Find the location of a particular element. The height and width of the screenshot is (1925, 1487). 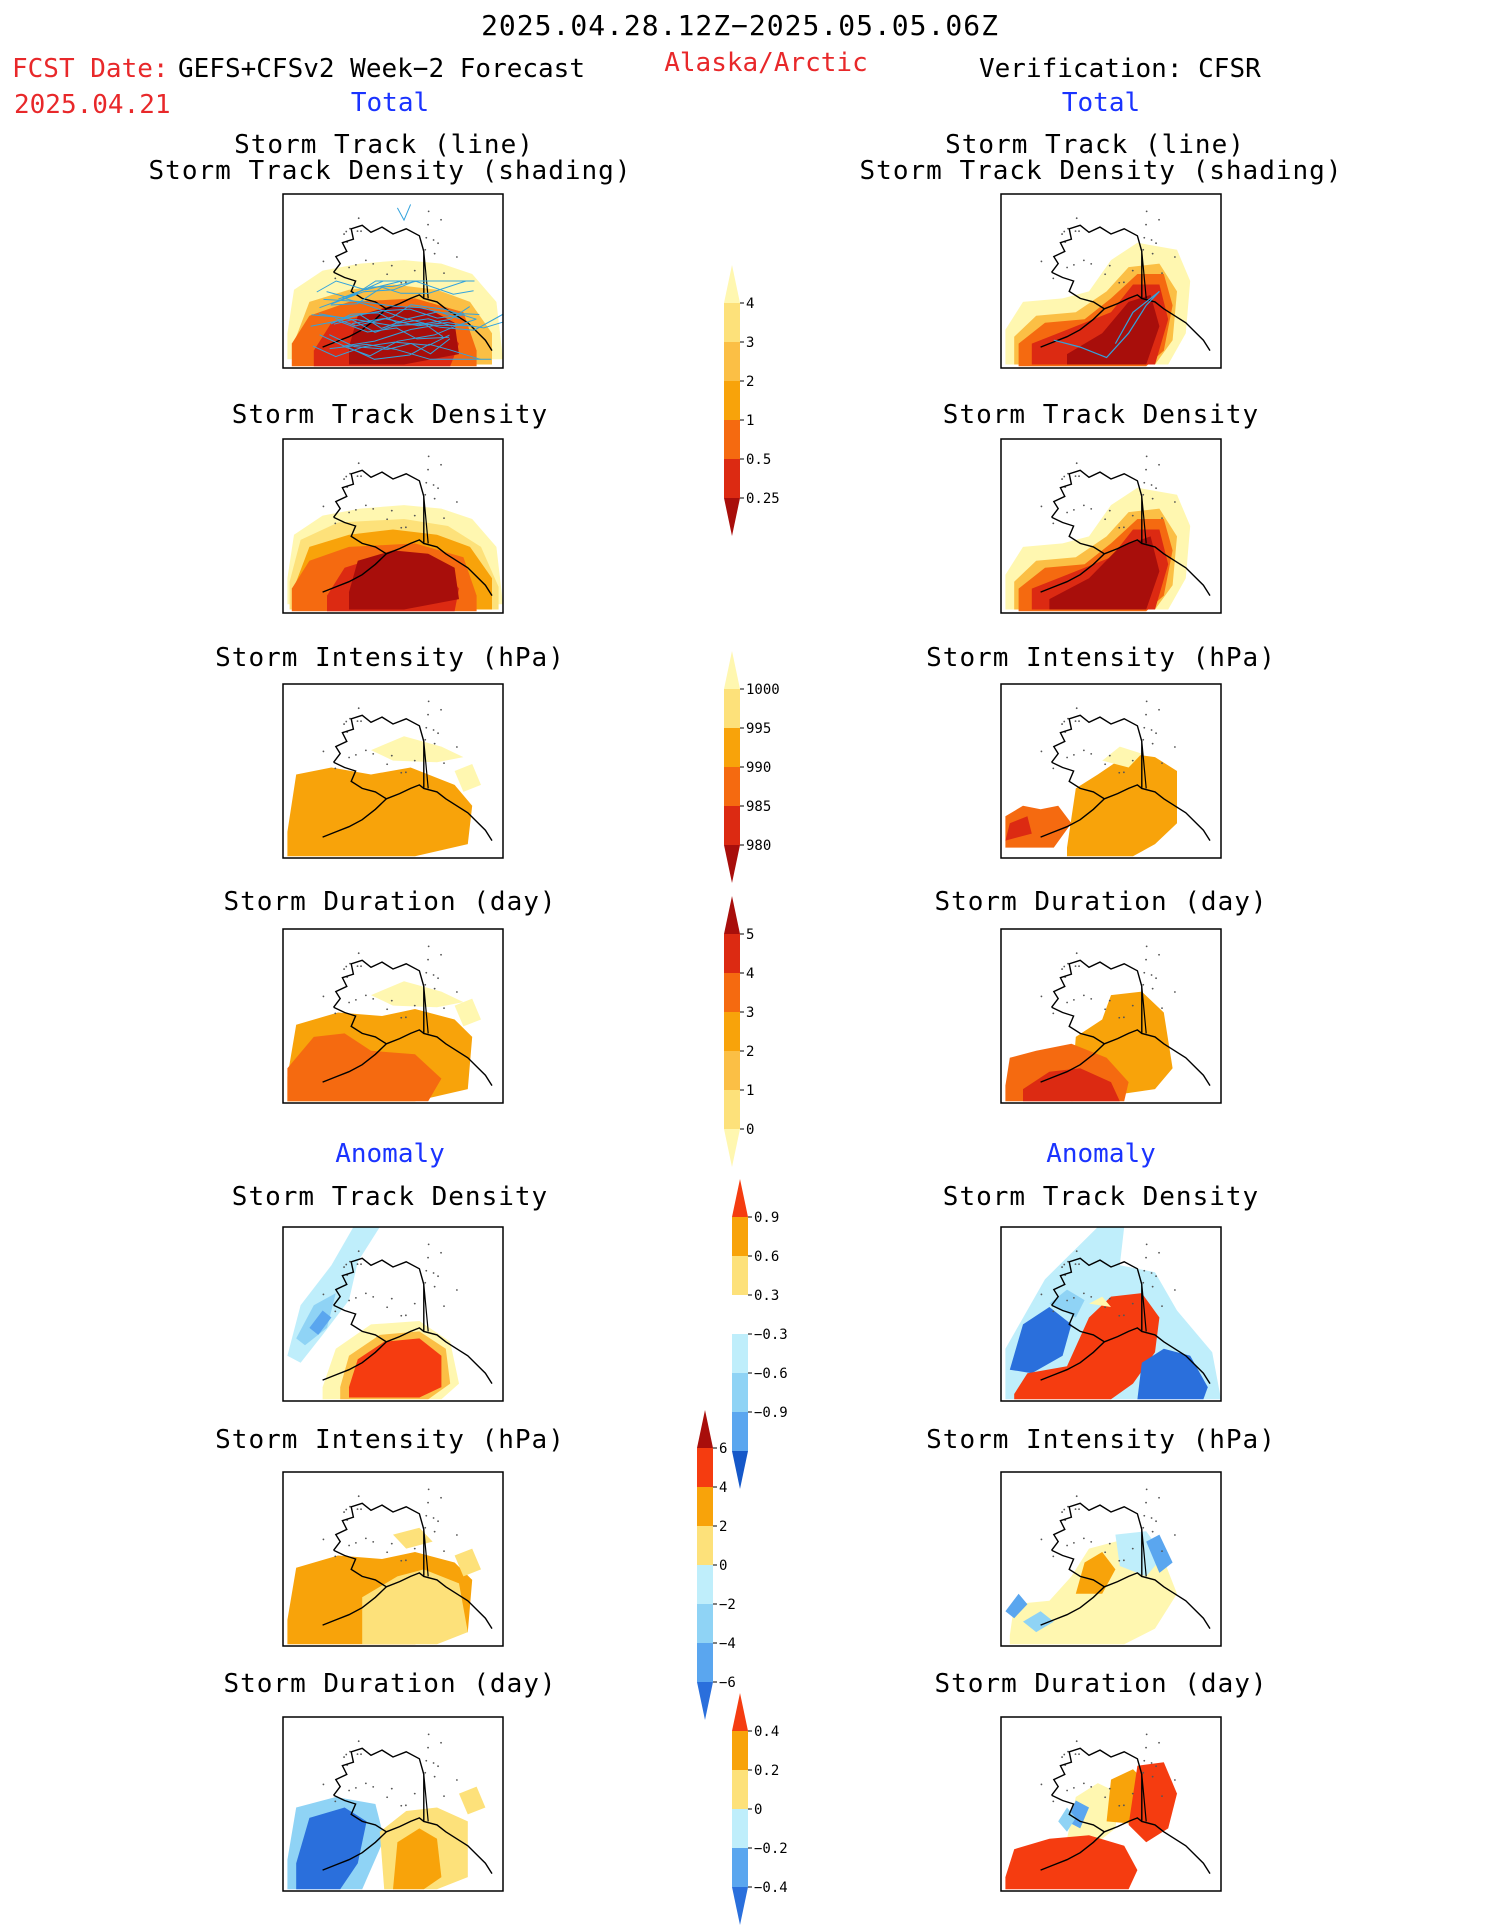

colorbar-total-intensity-top-arrow is located at coordinates (732, 670).